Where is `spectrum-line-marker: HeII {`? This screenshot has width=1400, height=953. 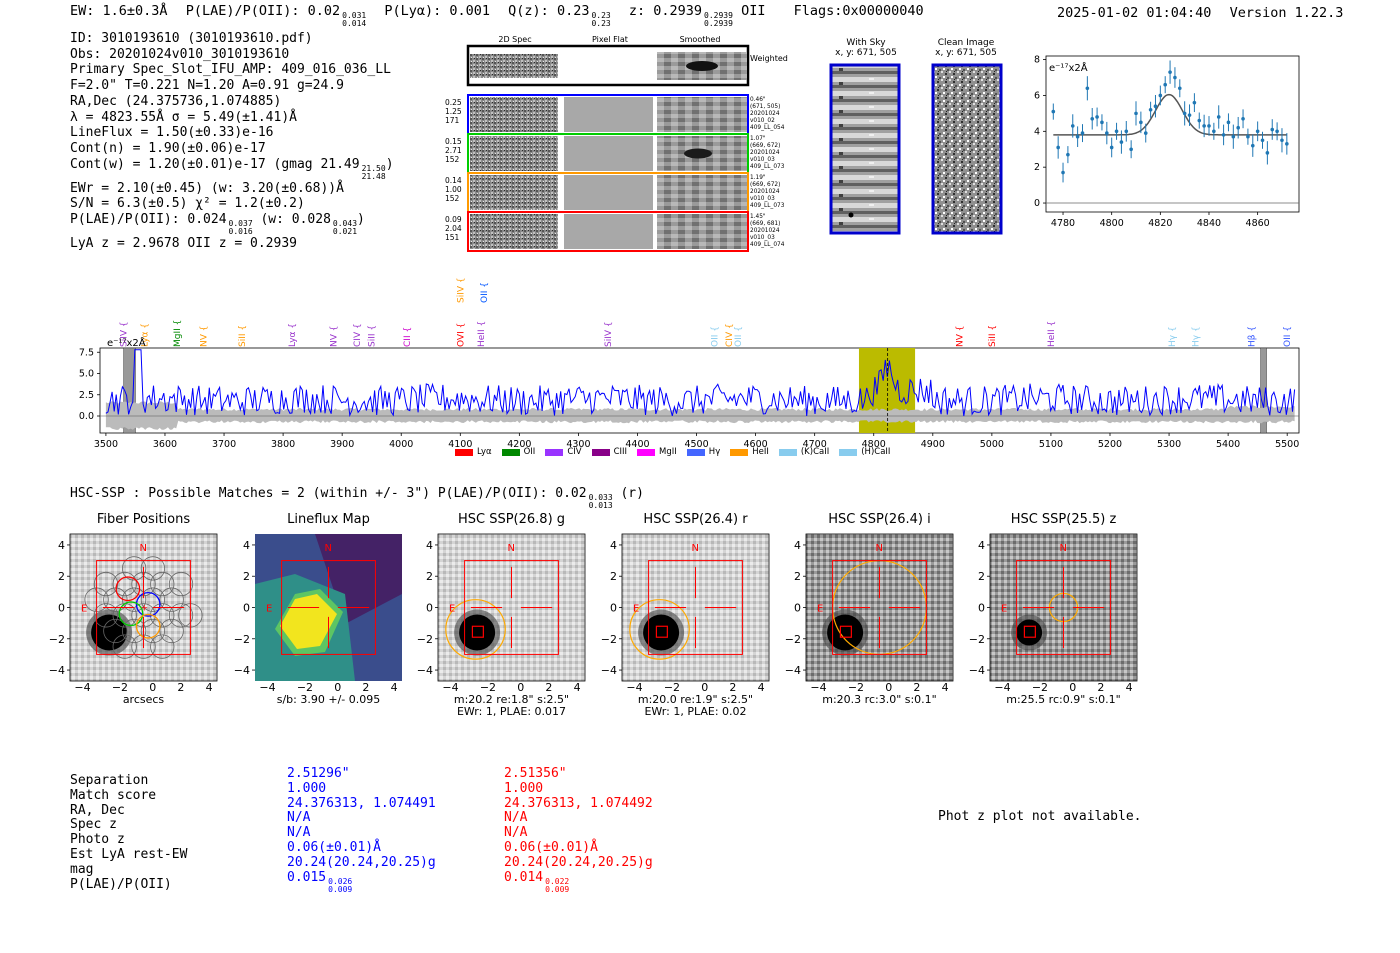 spectrum-line-marker: HeII { is located at coordinates (482, 334).